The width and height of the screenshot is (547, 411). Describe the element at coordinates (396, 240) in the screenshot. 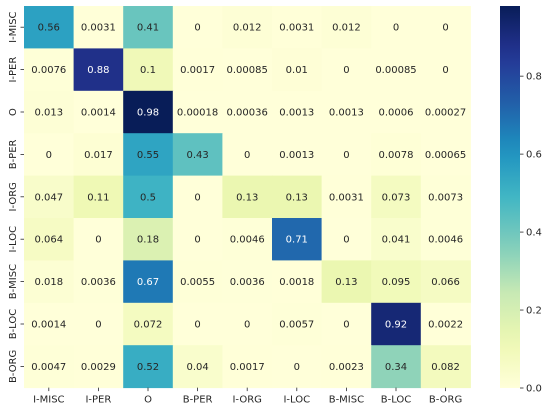

I see `cell-value-label: 0.041` at that location.